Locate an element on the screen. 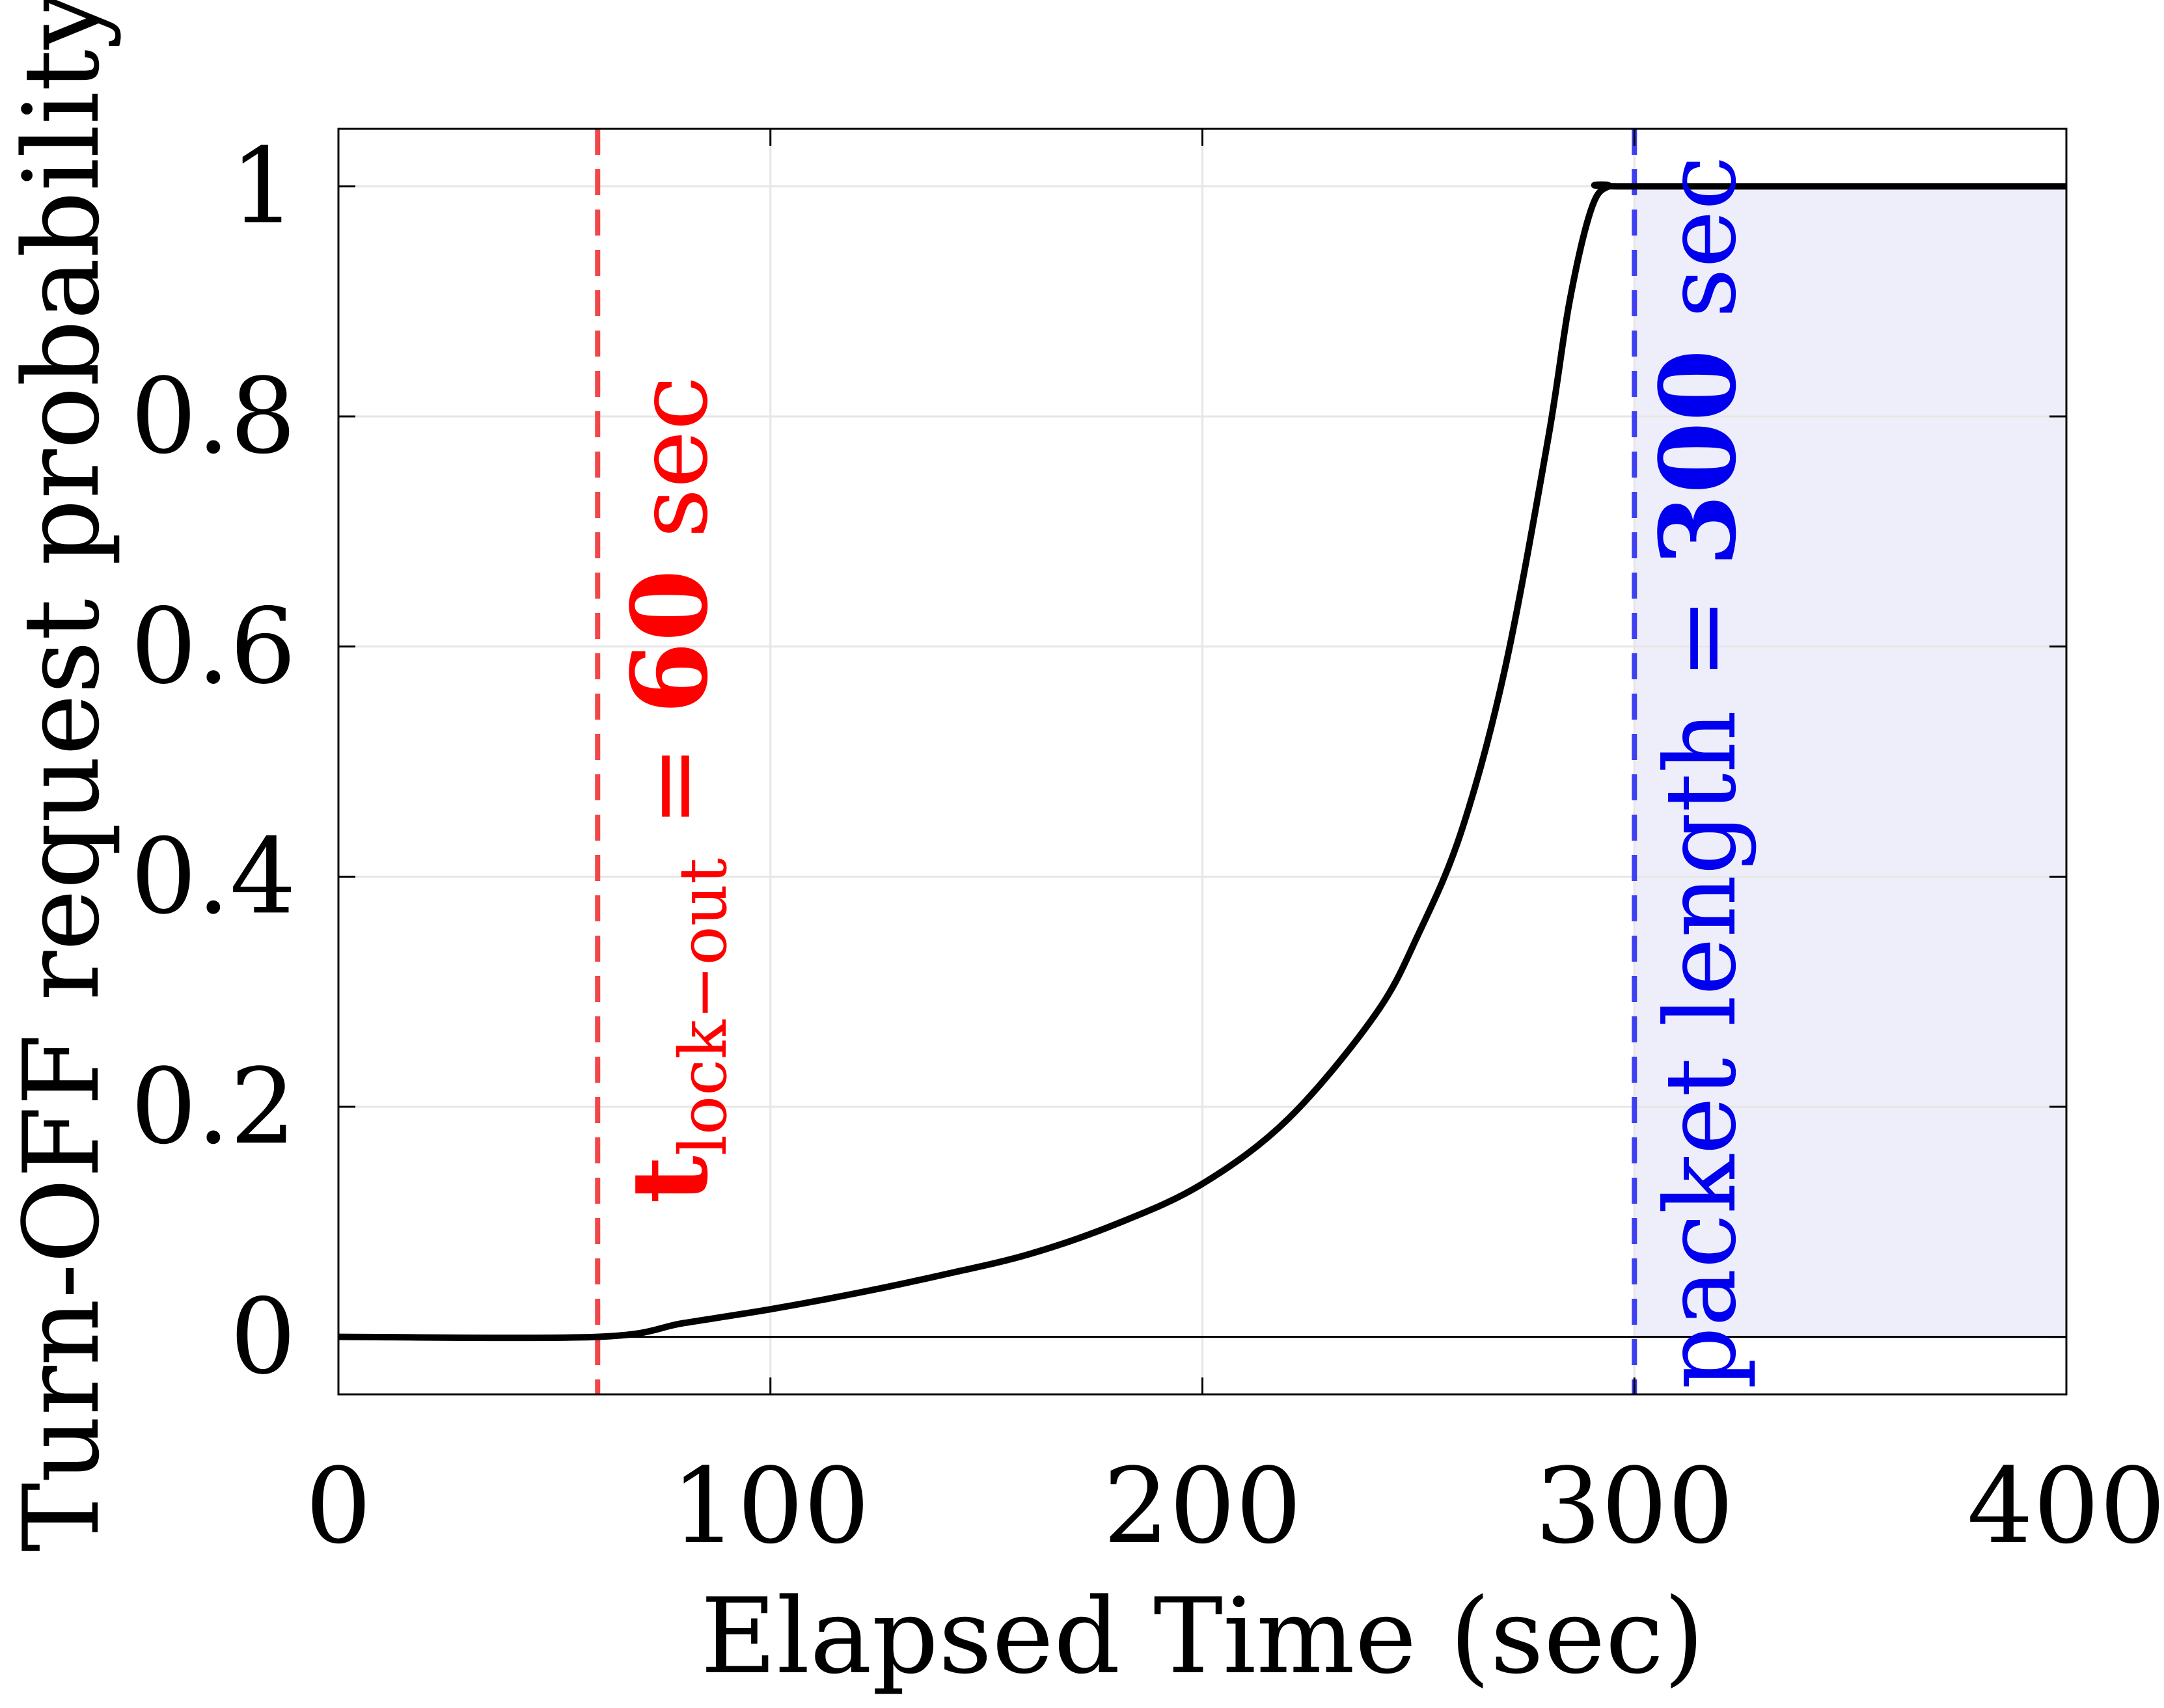 The image size is (2164, 1708). x-tick-label: 400 is located at coordinates (2065, 1506).